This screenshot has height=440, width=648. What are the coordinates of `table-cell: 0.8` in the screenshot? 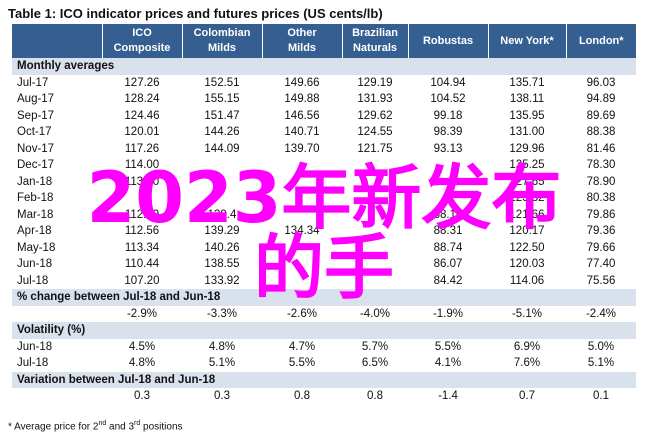 It's located at (302, 396).